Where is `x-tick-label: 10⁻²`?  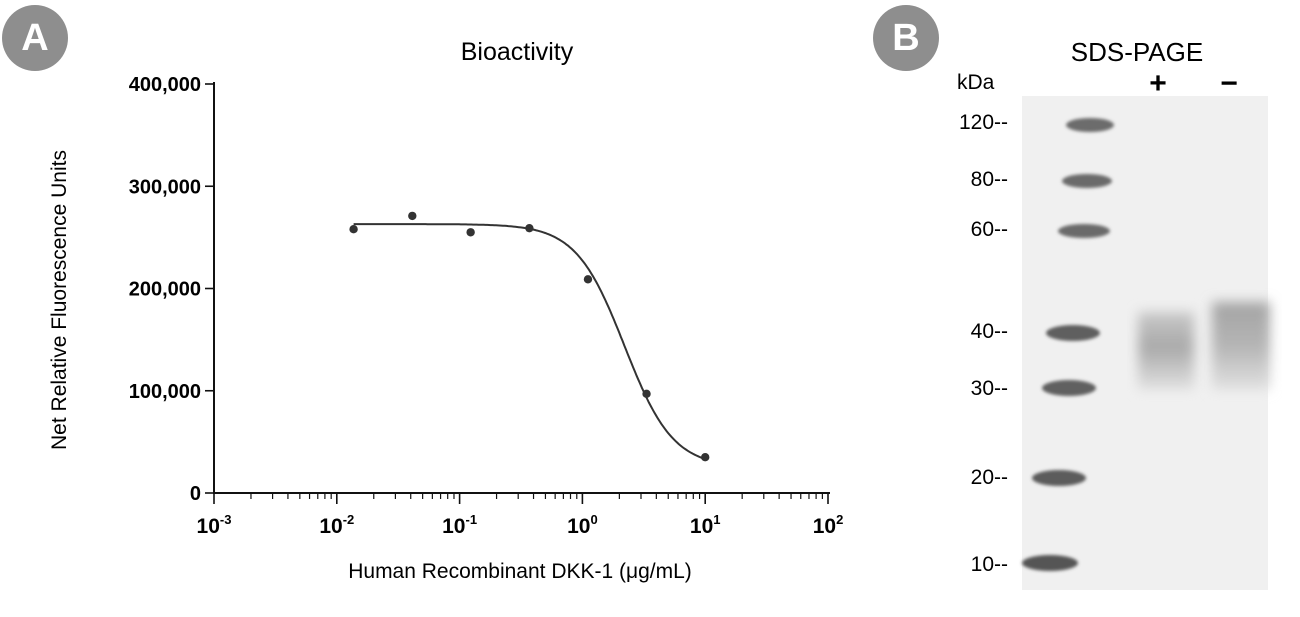 x-tick-label: 10⁻² is located at coordinates (336, 525).